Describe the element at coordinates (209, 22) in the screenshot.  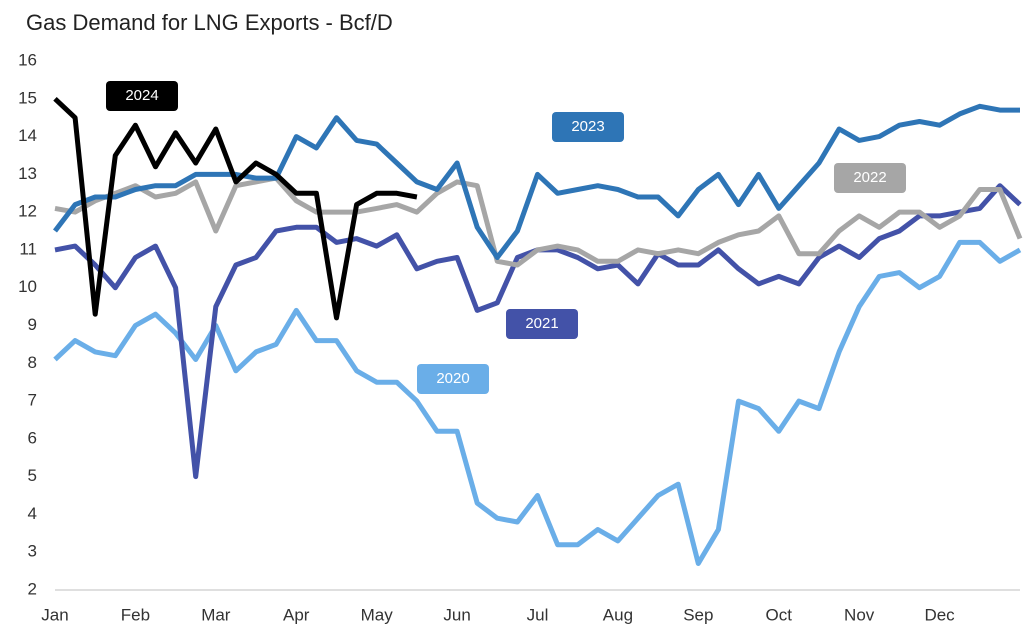
I see `chart-title: Gas Demand for LNG Exports - Bcf/D` at that location.